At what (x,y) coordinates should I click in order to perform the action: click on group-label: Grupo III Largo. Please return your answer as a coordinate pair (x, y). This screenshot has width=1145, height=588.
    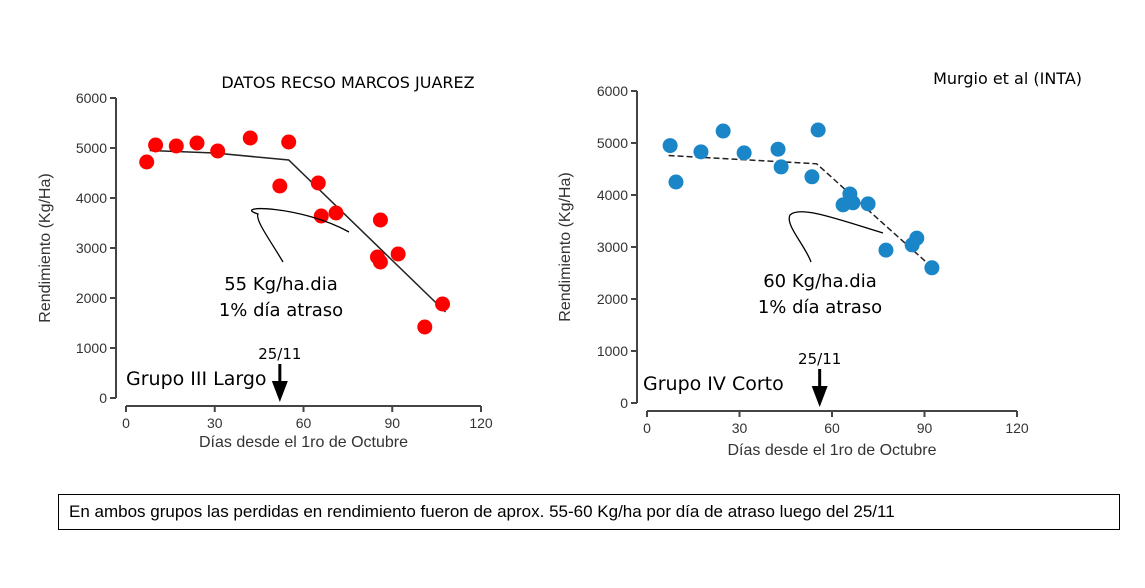
    Looking at the image, I should click on (196, 379).